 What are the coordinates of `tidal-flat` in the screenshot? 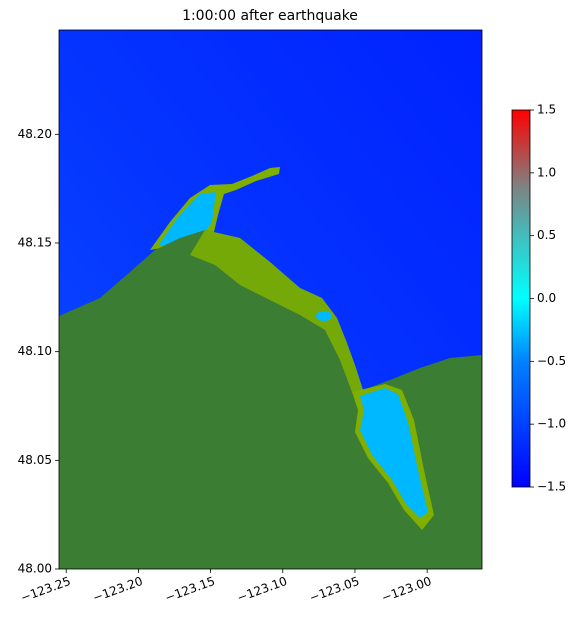 It's located at (276, 311).